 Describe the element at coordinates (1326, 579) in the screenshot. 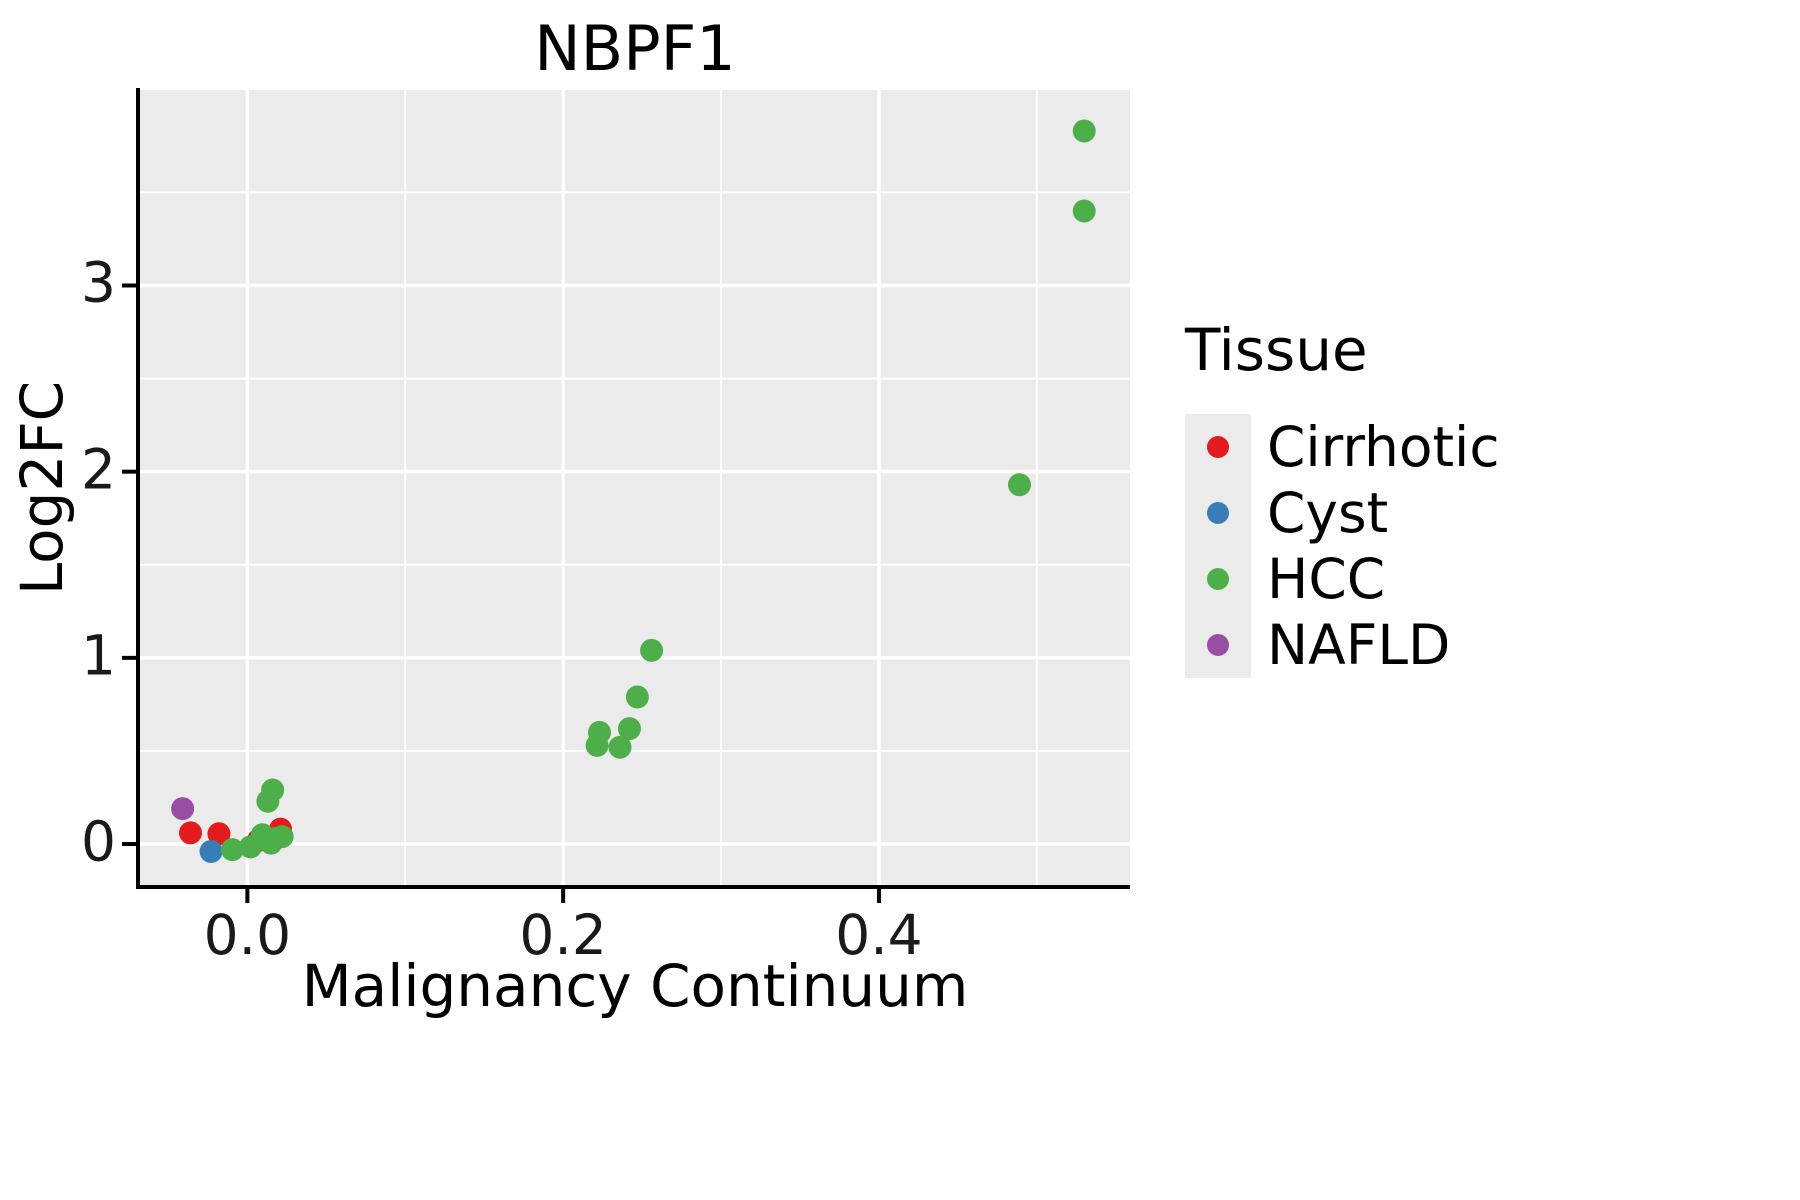

I see `legend-label: HCC` at that location.